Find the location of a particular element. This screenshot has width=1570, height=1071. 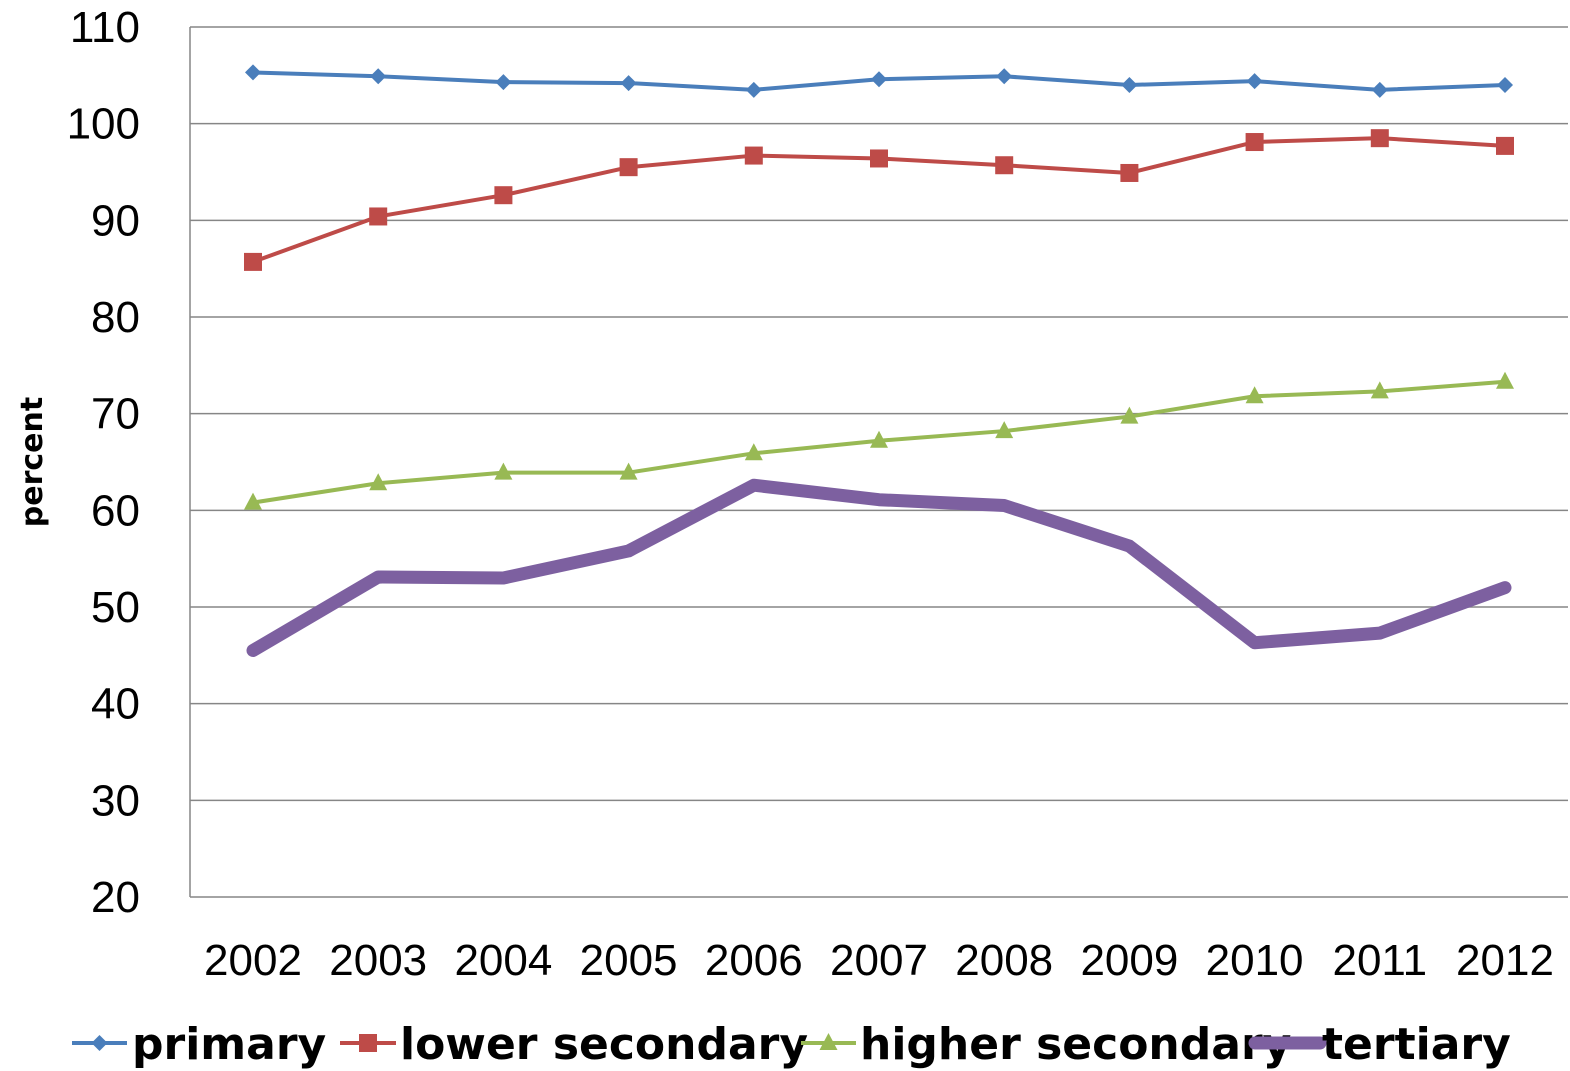

x-tick-label-2012: 2012 is located at coordinates (1505, 960).